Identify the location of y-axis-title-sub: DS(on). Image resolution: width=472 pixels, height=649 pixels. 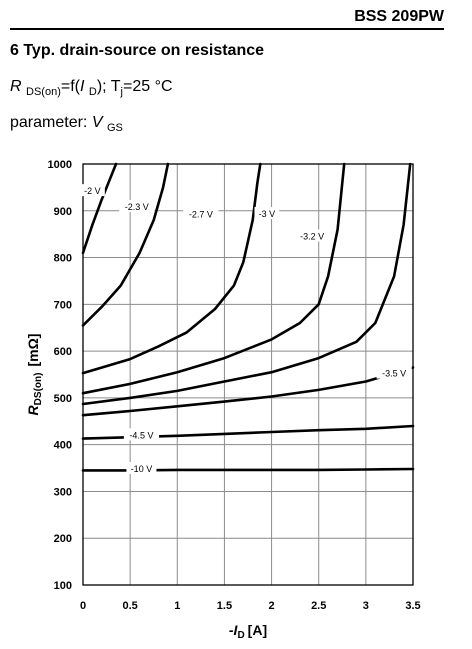
(38, 389).